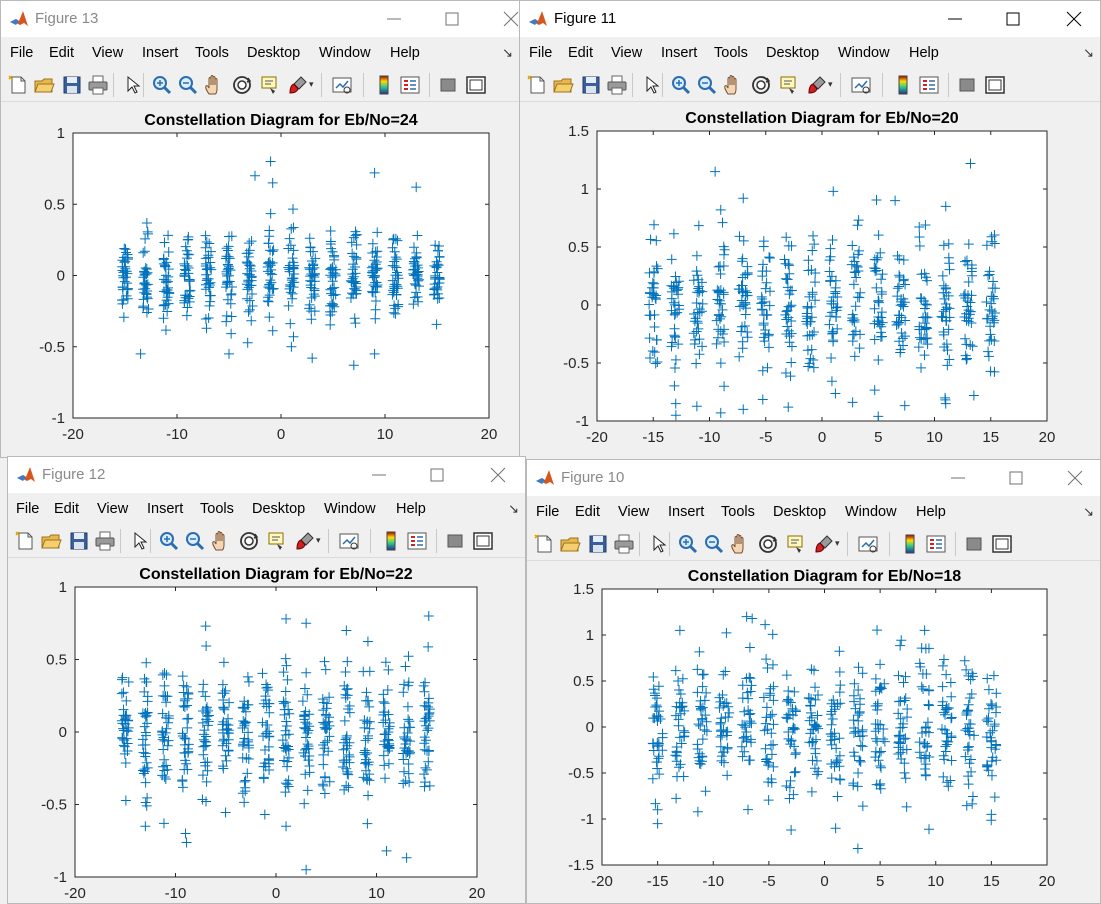  I want to click on title-bar: Figure 12, so click(266, 475).